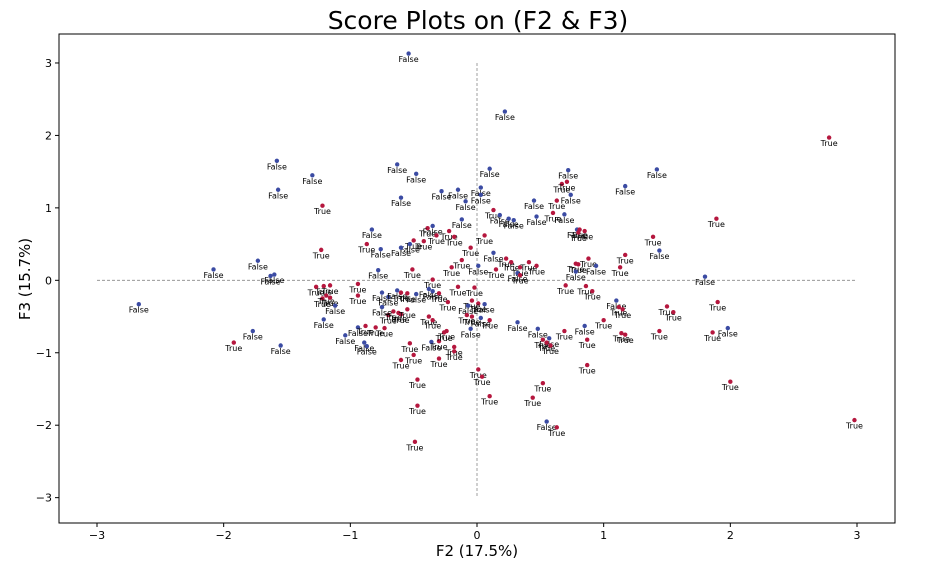  Describe the element at coordinates (47, 281) in the screenshot. I see `y-axis-ticks: −3 −2 −1 0 1 2 3` at that location.